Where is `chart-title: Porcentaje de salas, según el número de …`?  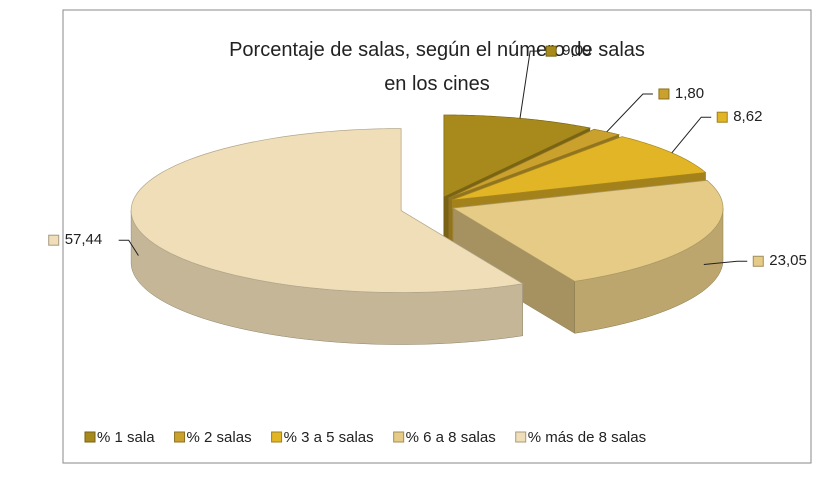
chart-title: Porcentaje de salas, según el número de … is located at coordinates (437, 67).